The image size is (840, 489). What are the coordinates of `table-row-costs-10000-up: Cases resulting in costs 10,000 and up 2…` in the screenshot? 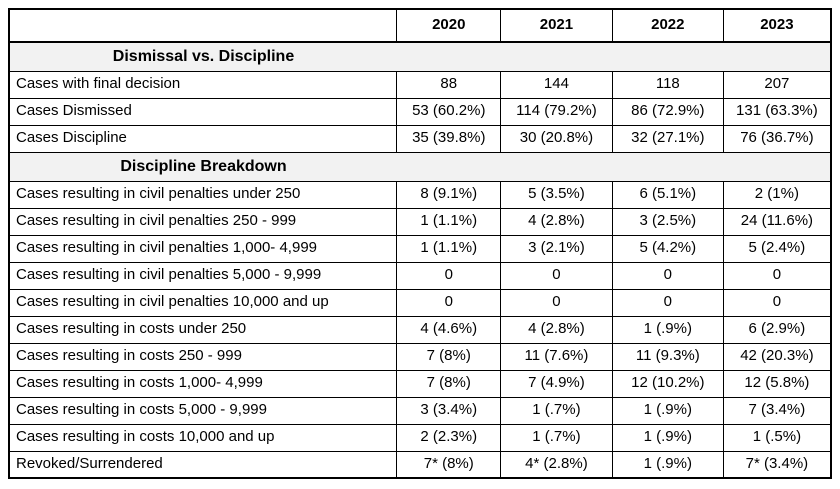 It's located at (420, 437).